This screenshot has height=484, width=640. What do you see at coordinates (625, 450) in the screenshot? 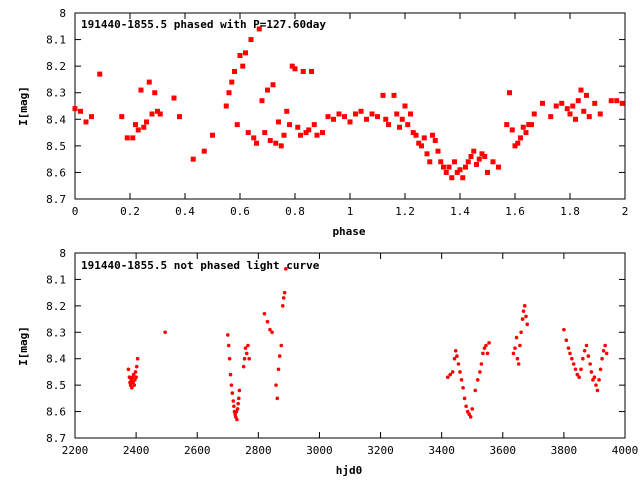
I see `unphased-x-tick-label: 4000` at bounding box center [625, 450].